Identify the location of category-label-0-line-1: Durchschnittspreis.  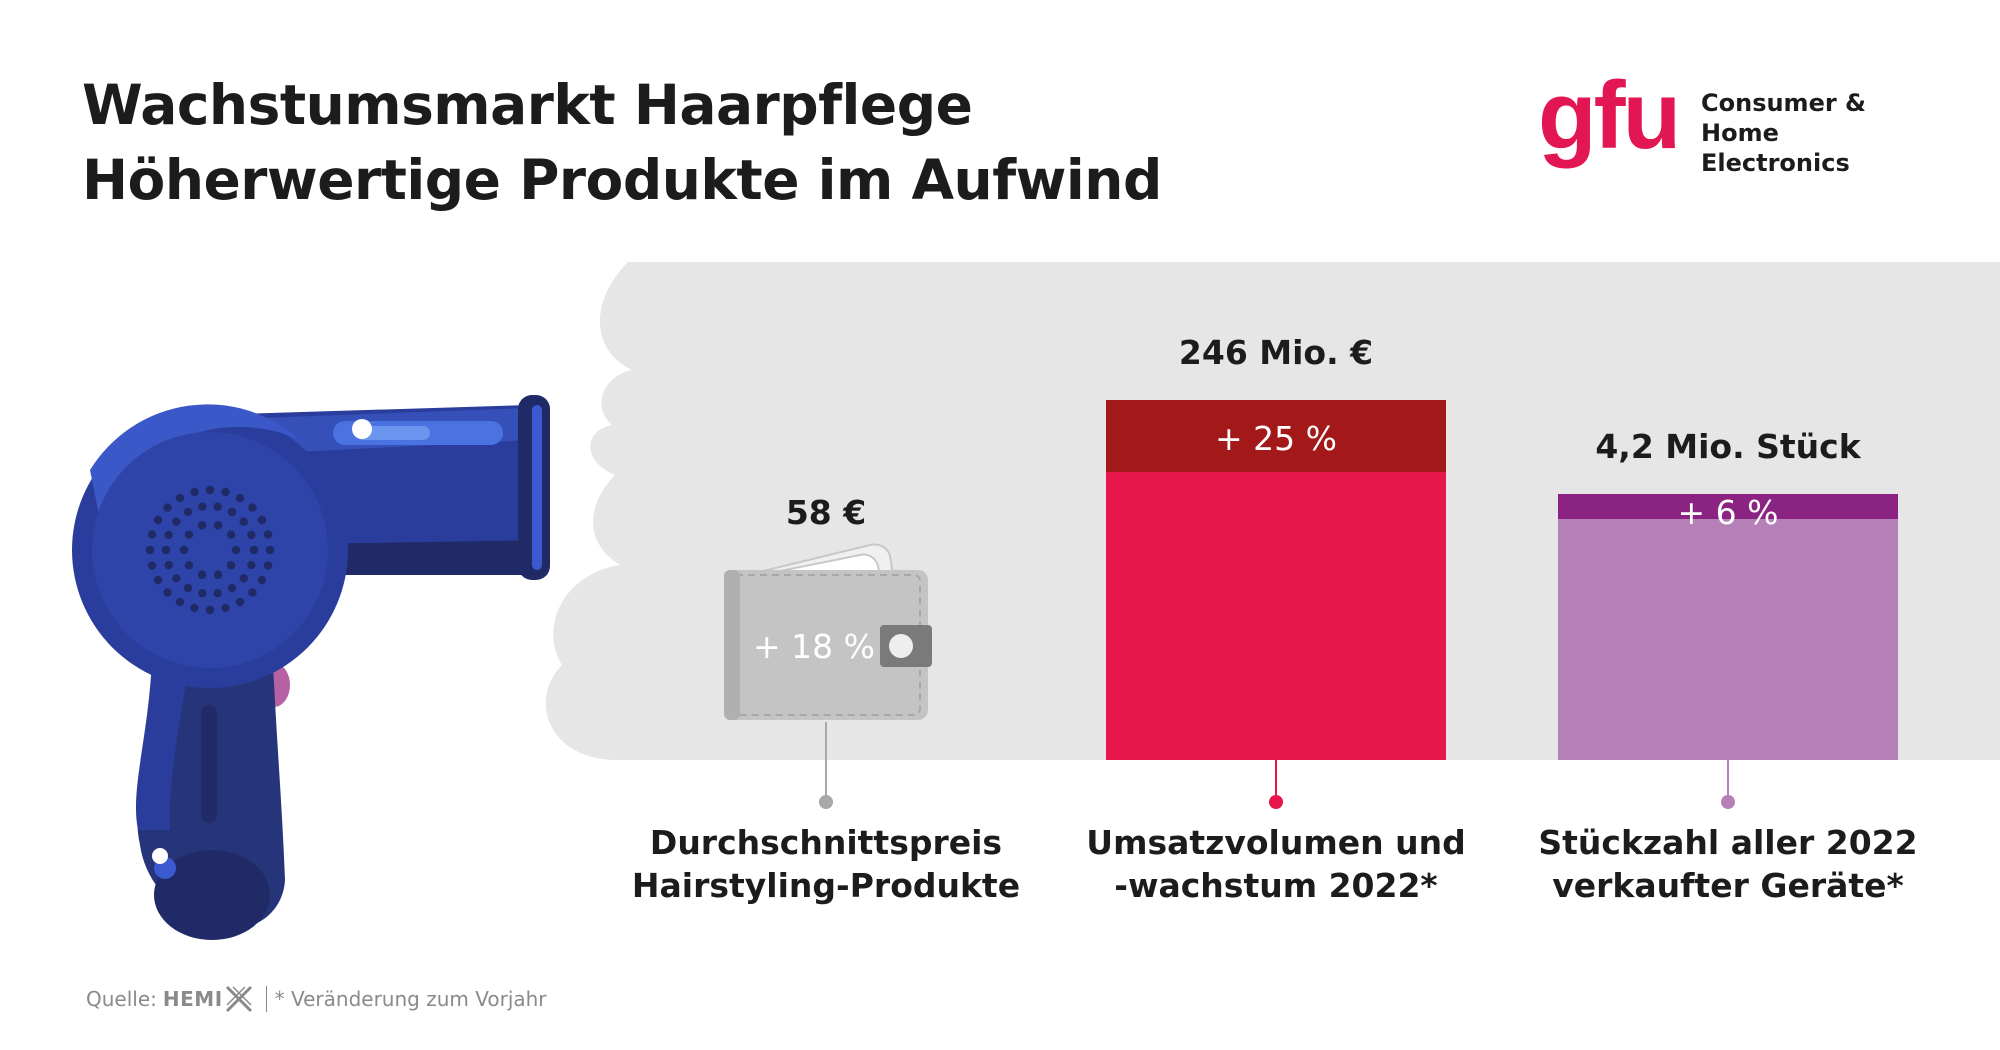
(826, 842).